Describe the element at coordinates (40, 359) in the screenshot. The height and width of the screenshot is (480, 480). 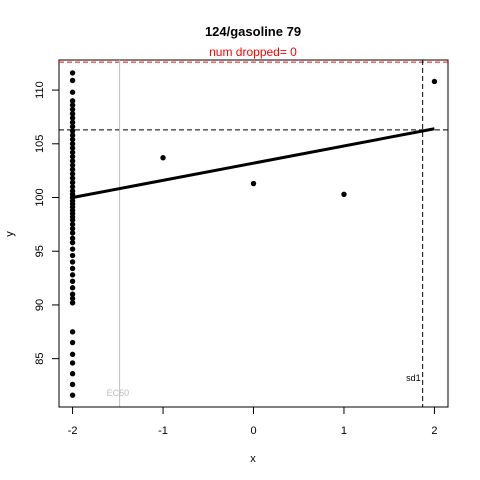
I see `y-tick-label: 85` at that location.